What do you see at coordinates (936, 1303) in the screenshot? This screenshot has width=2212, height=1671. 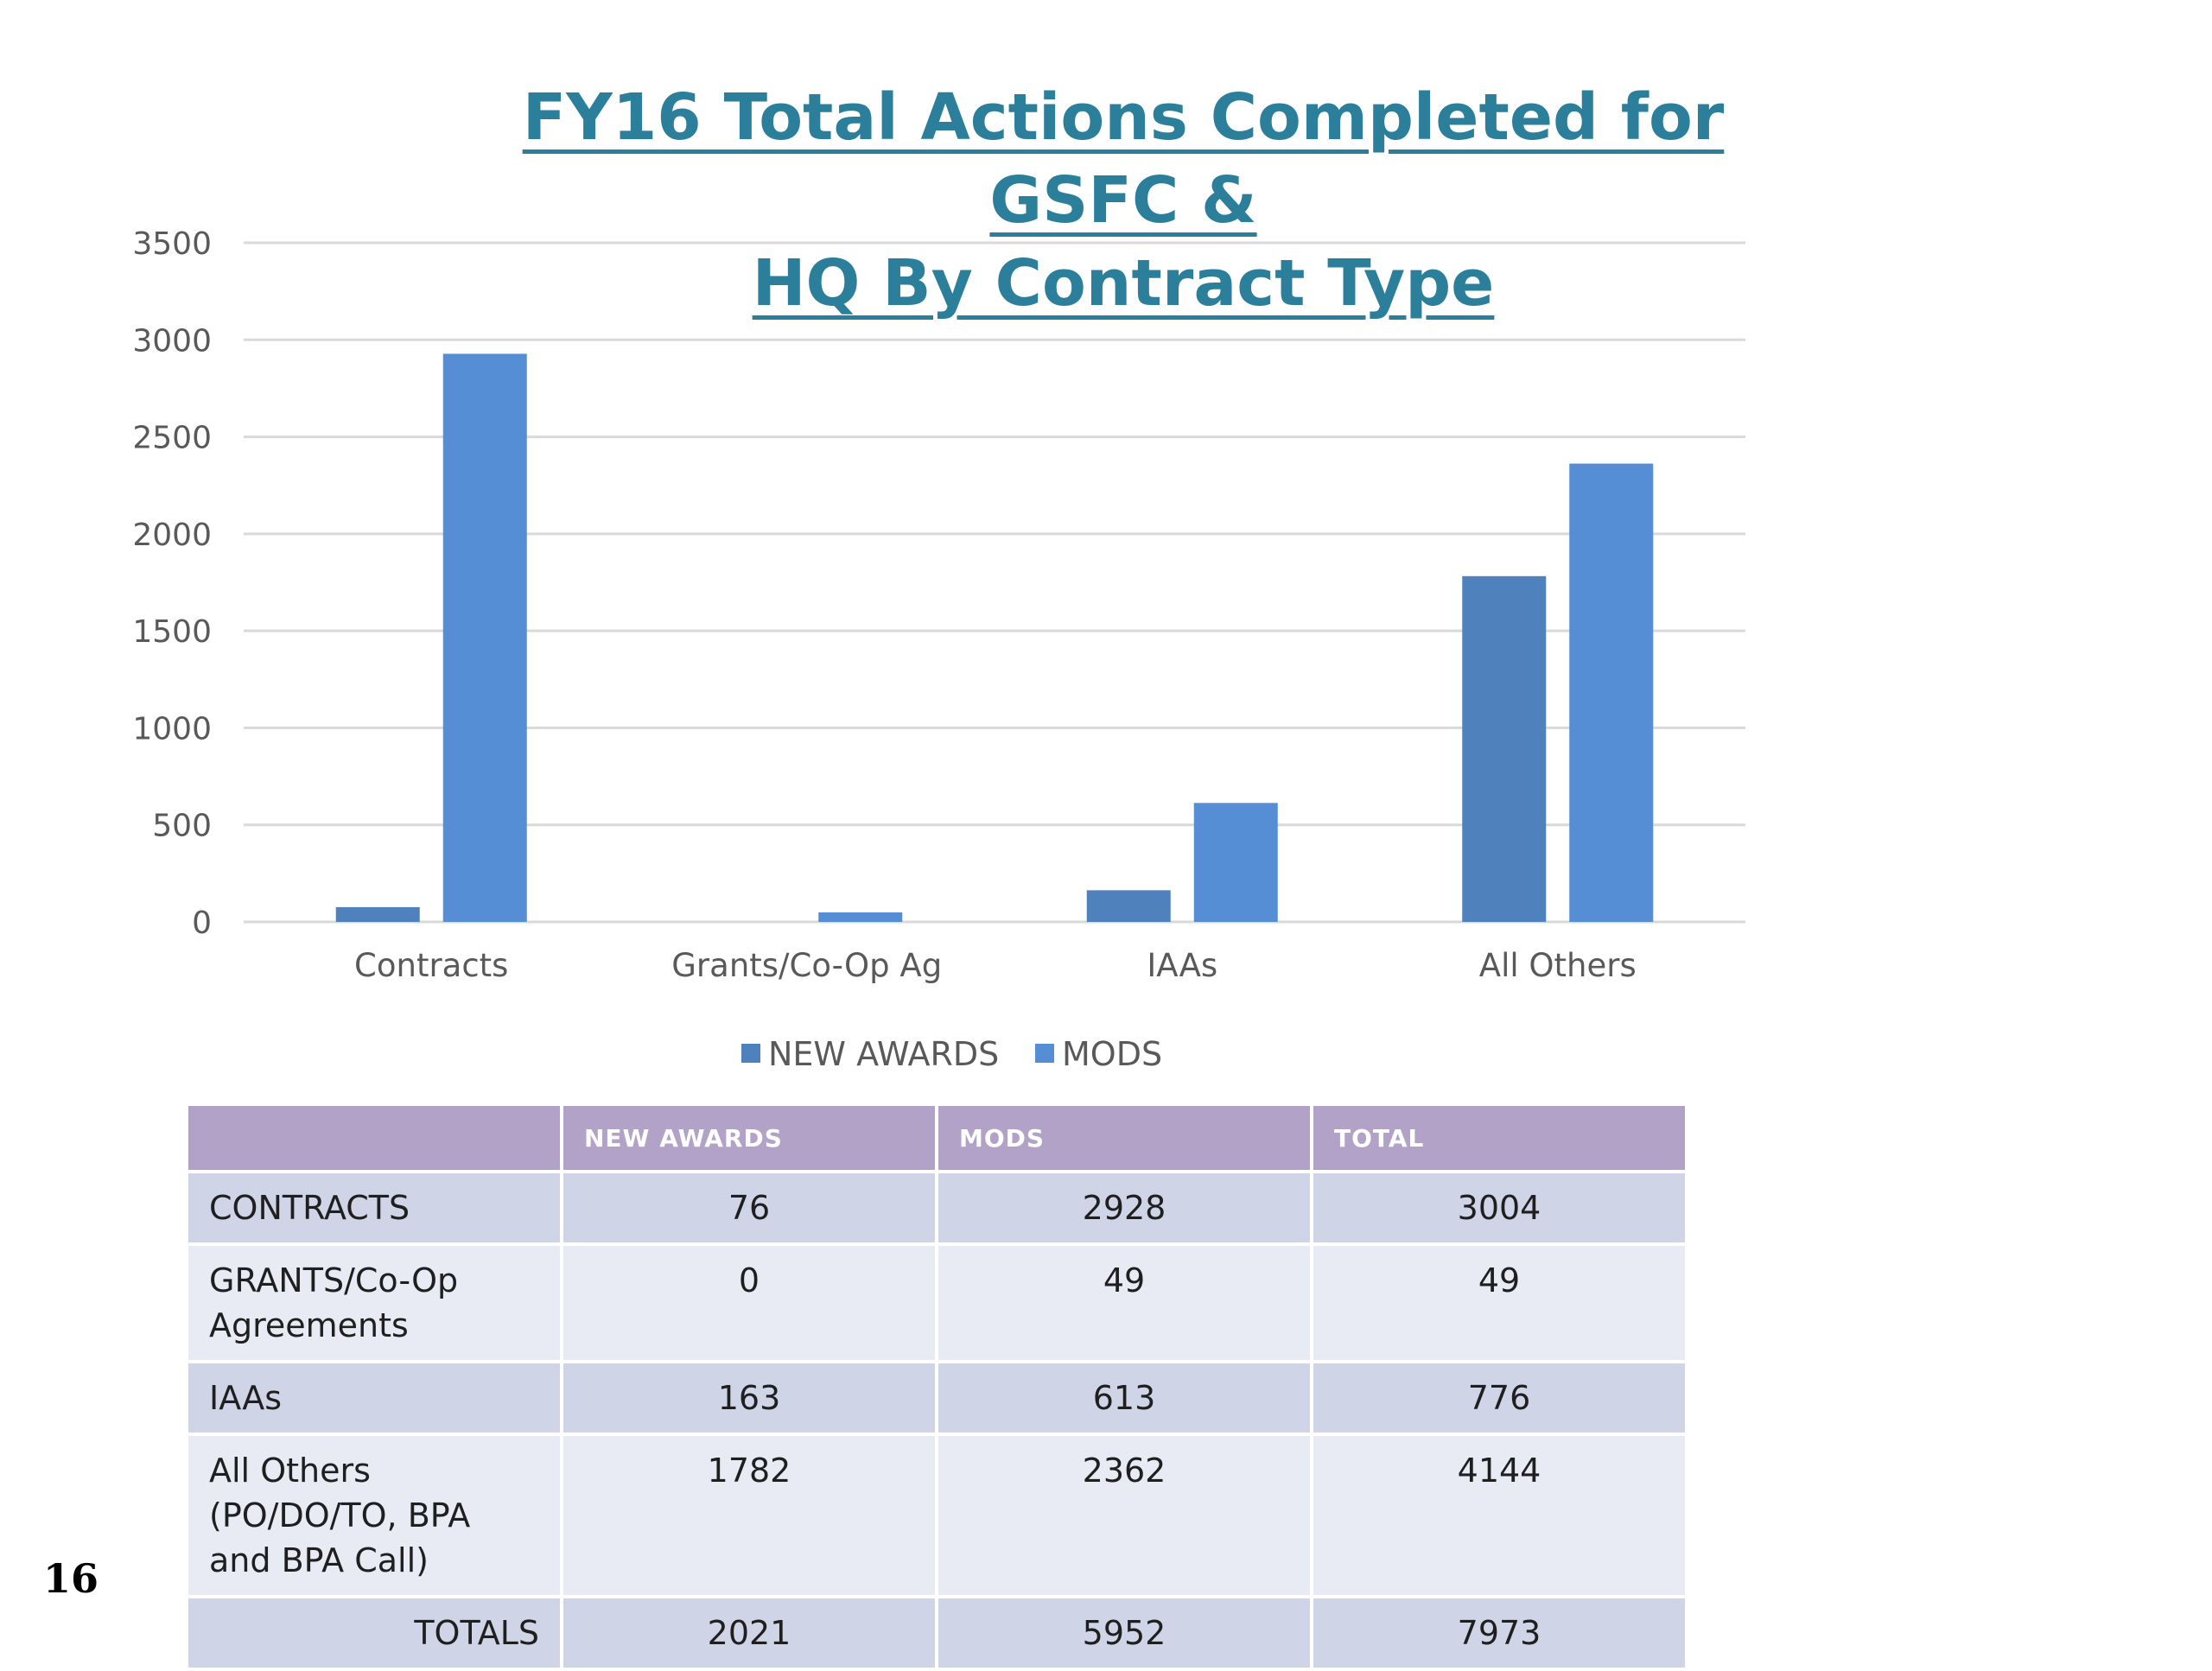 I see `table-row: GRANTS/Co-Op Agreements 0 49 49` at bounding box center [936, 1303].